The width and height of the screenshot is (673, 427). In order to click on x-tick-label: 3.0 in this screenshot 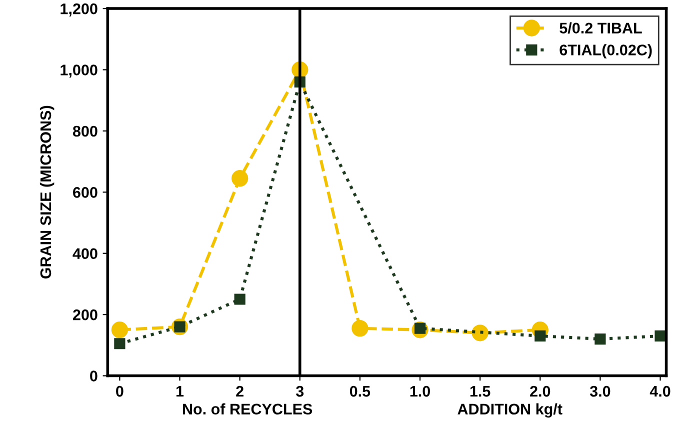, I will do `click(600, 391)`.